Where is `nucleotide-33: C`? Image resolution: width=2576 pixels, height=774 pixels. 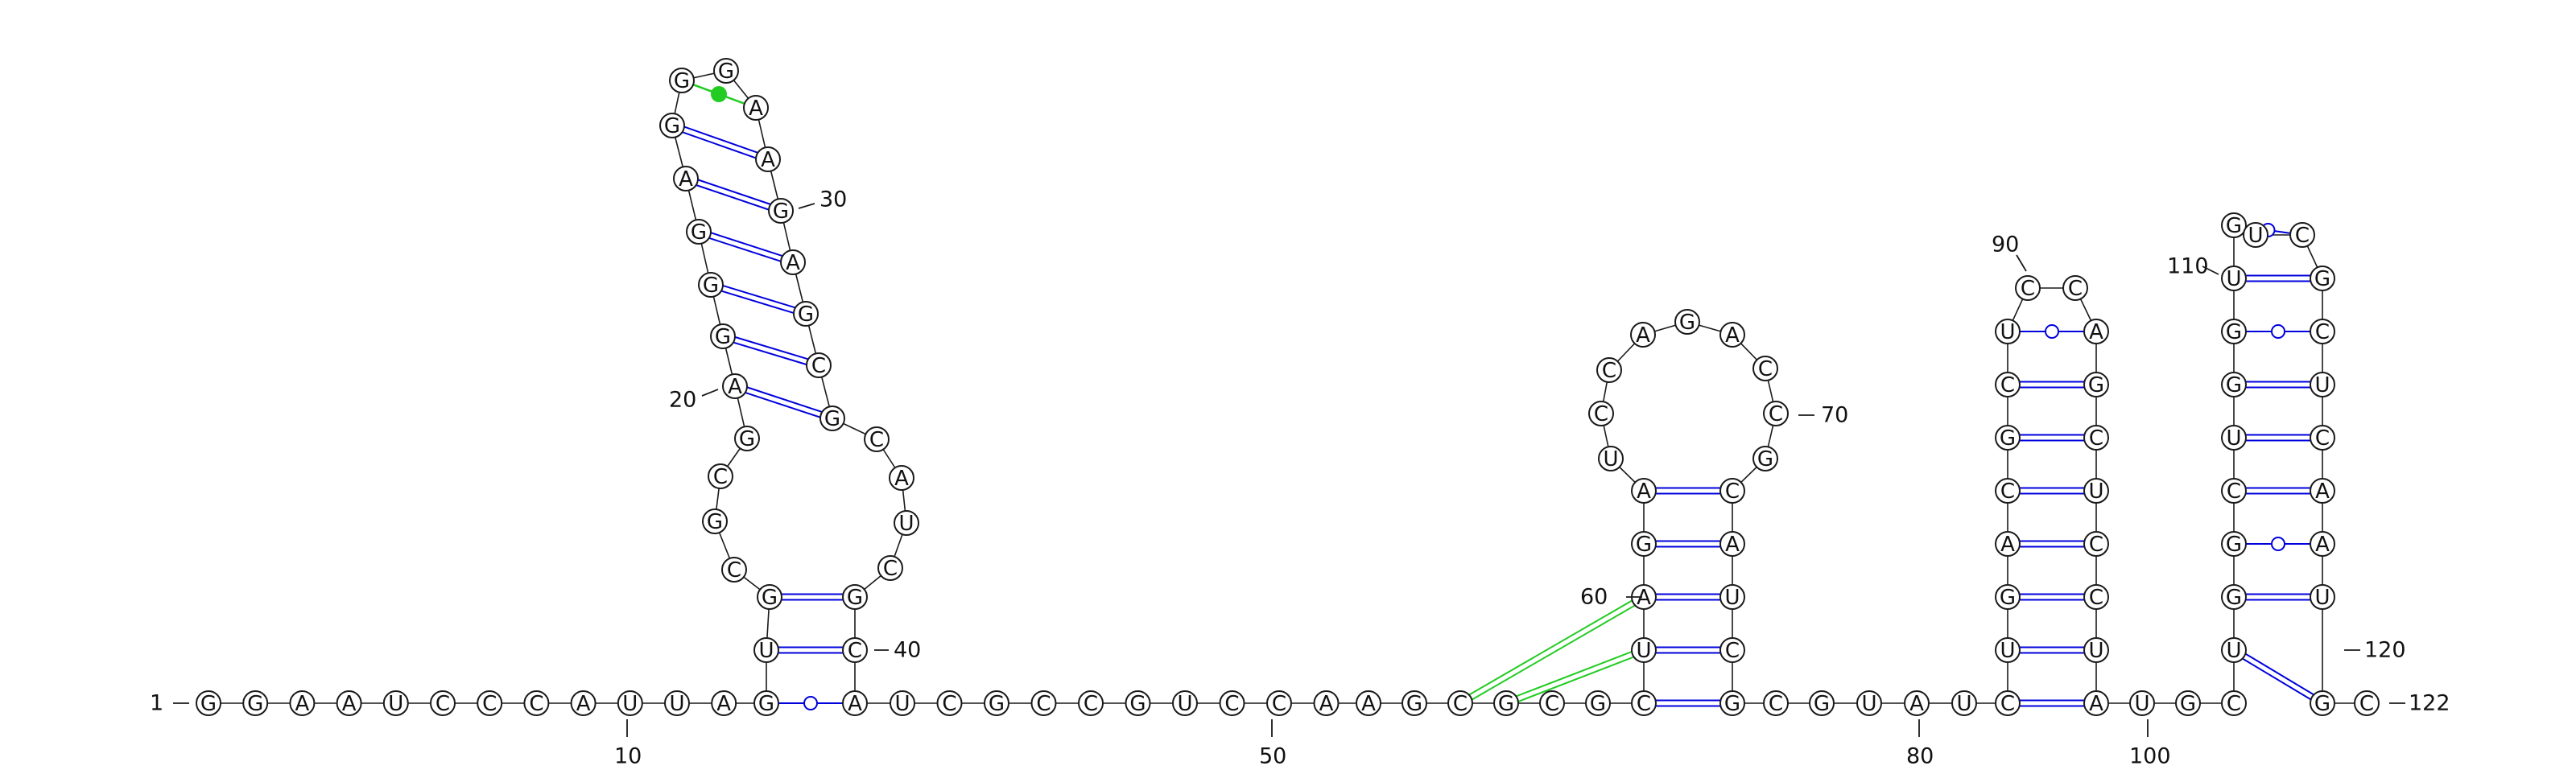
nucleotide-33: C is located at coordinates (819, 365).